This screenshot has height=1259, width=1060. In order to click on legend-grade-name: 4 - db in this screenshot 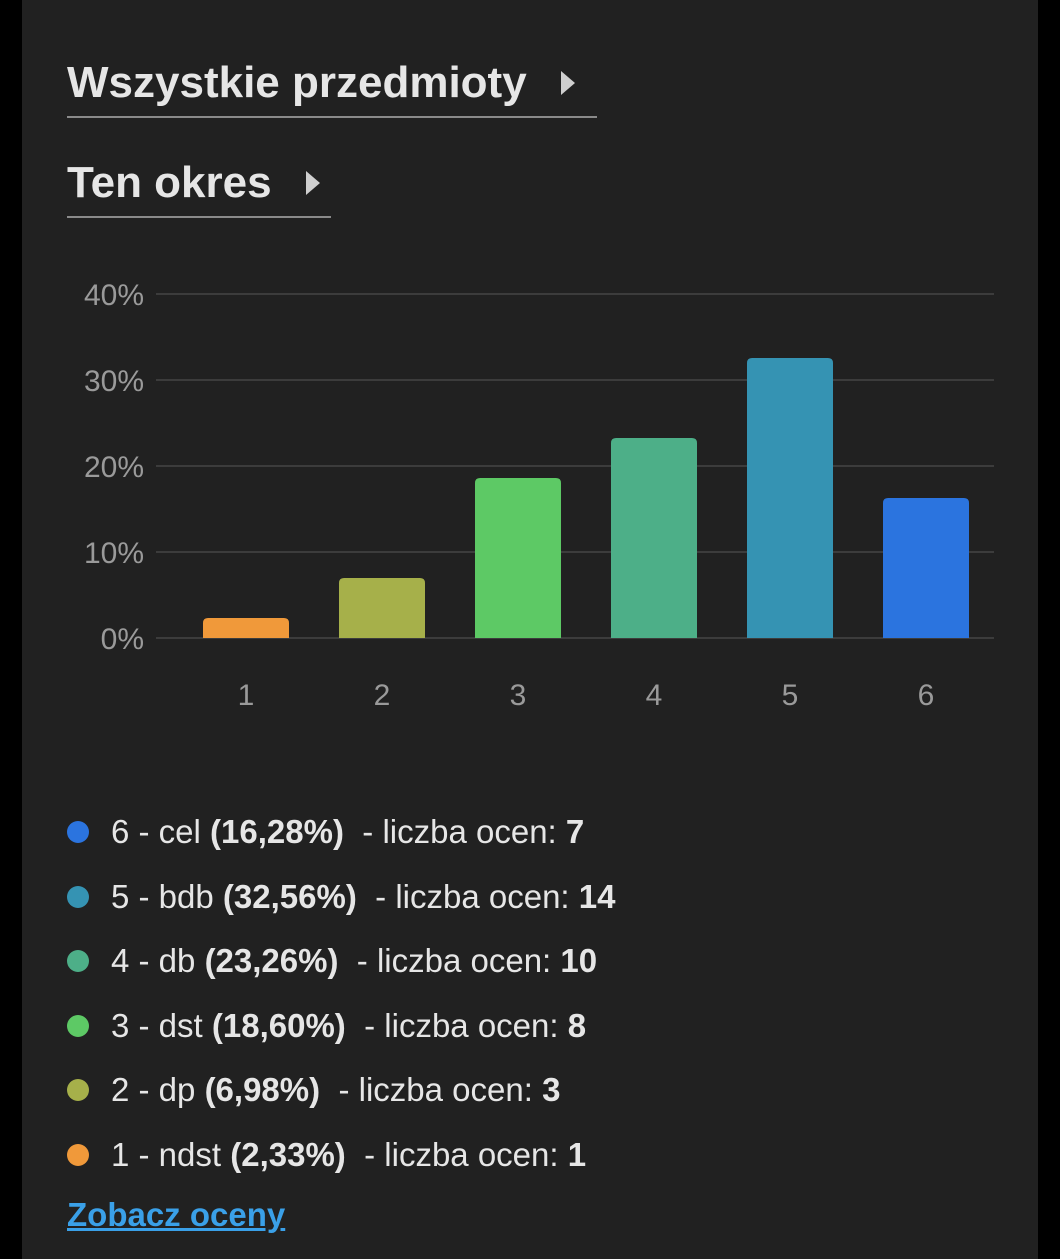, I will do `click(158, 961)`.